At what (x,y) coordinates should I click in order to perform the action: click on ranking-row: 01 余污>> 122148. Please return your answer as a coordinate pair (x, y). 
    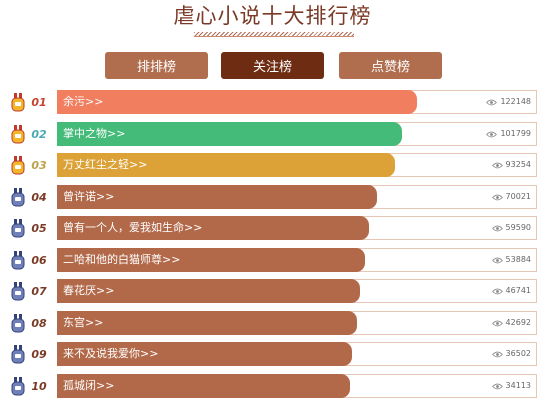
    Looking at the image, I should click on (272, 103).